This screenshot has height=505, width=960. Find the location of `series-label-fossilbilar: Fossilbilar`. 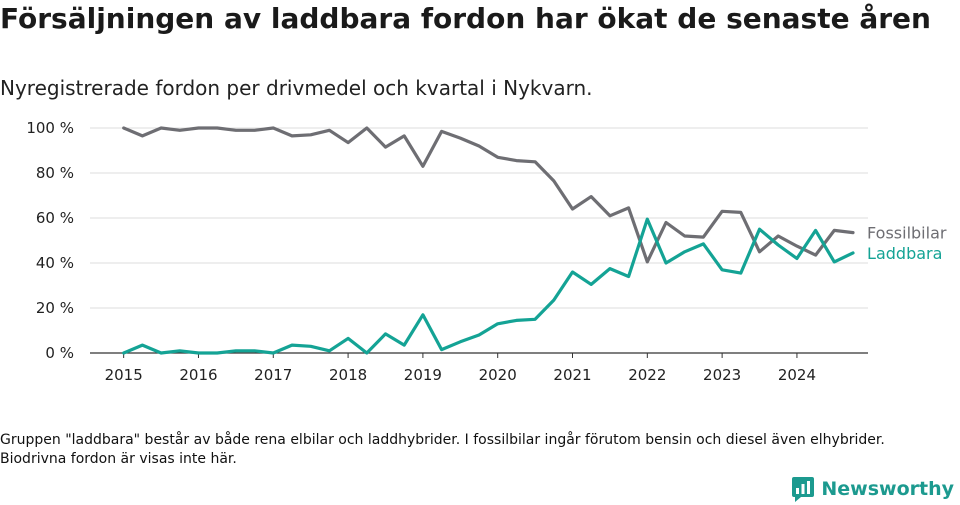

series-label-fossilbilar: Fossilbilar is located at coordinates (907, 233).